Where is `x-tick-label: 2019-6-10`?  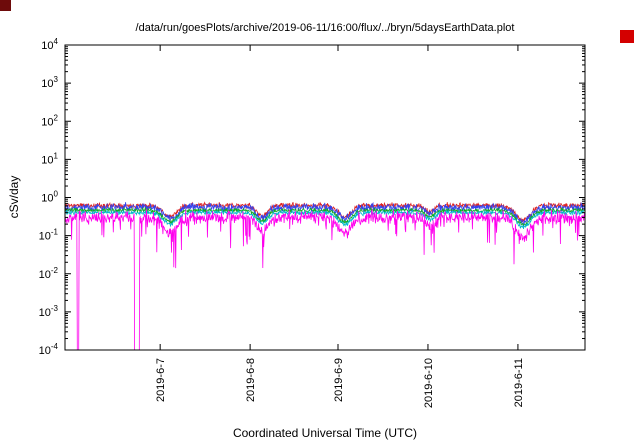
x-tick-label: 2019-6-10 is located at coordinates (429, 383).